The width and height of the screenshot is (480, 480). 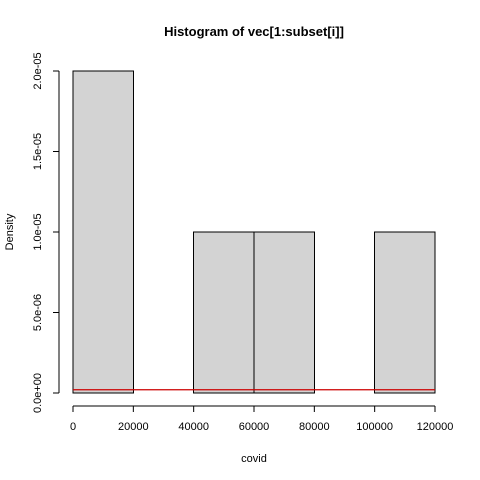 What do you see at coordinates (73, 427) in the screenshot?
I see `x-tick-label-0: 0` at bounding box center [73, 427].